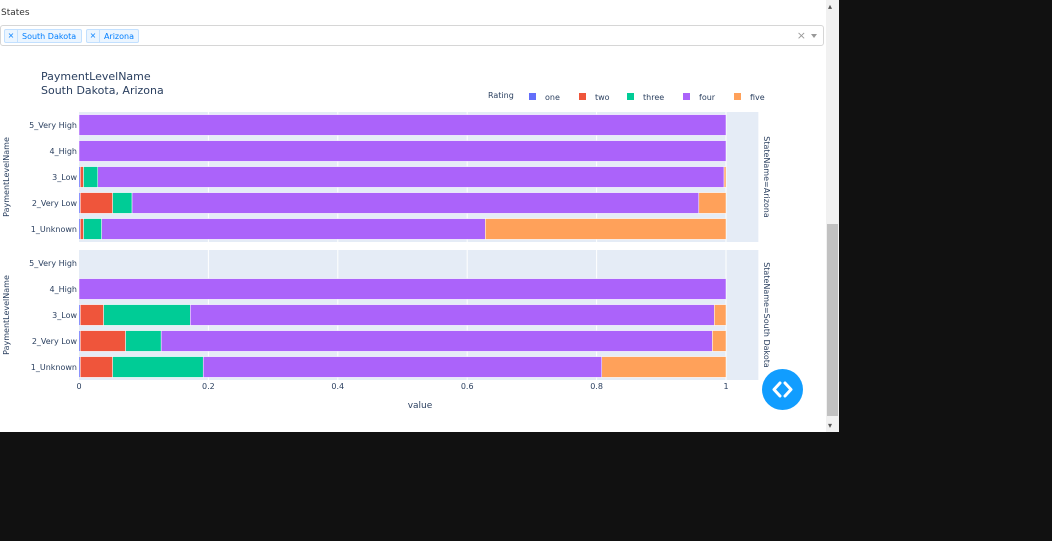 This screenshot has height=541, width=1052. Describe the element at coordinates (15, 13) in the screenshot. I see `states-filter-label: States` at that location.